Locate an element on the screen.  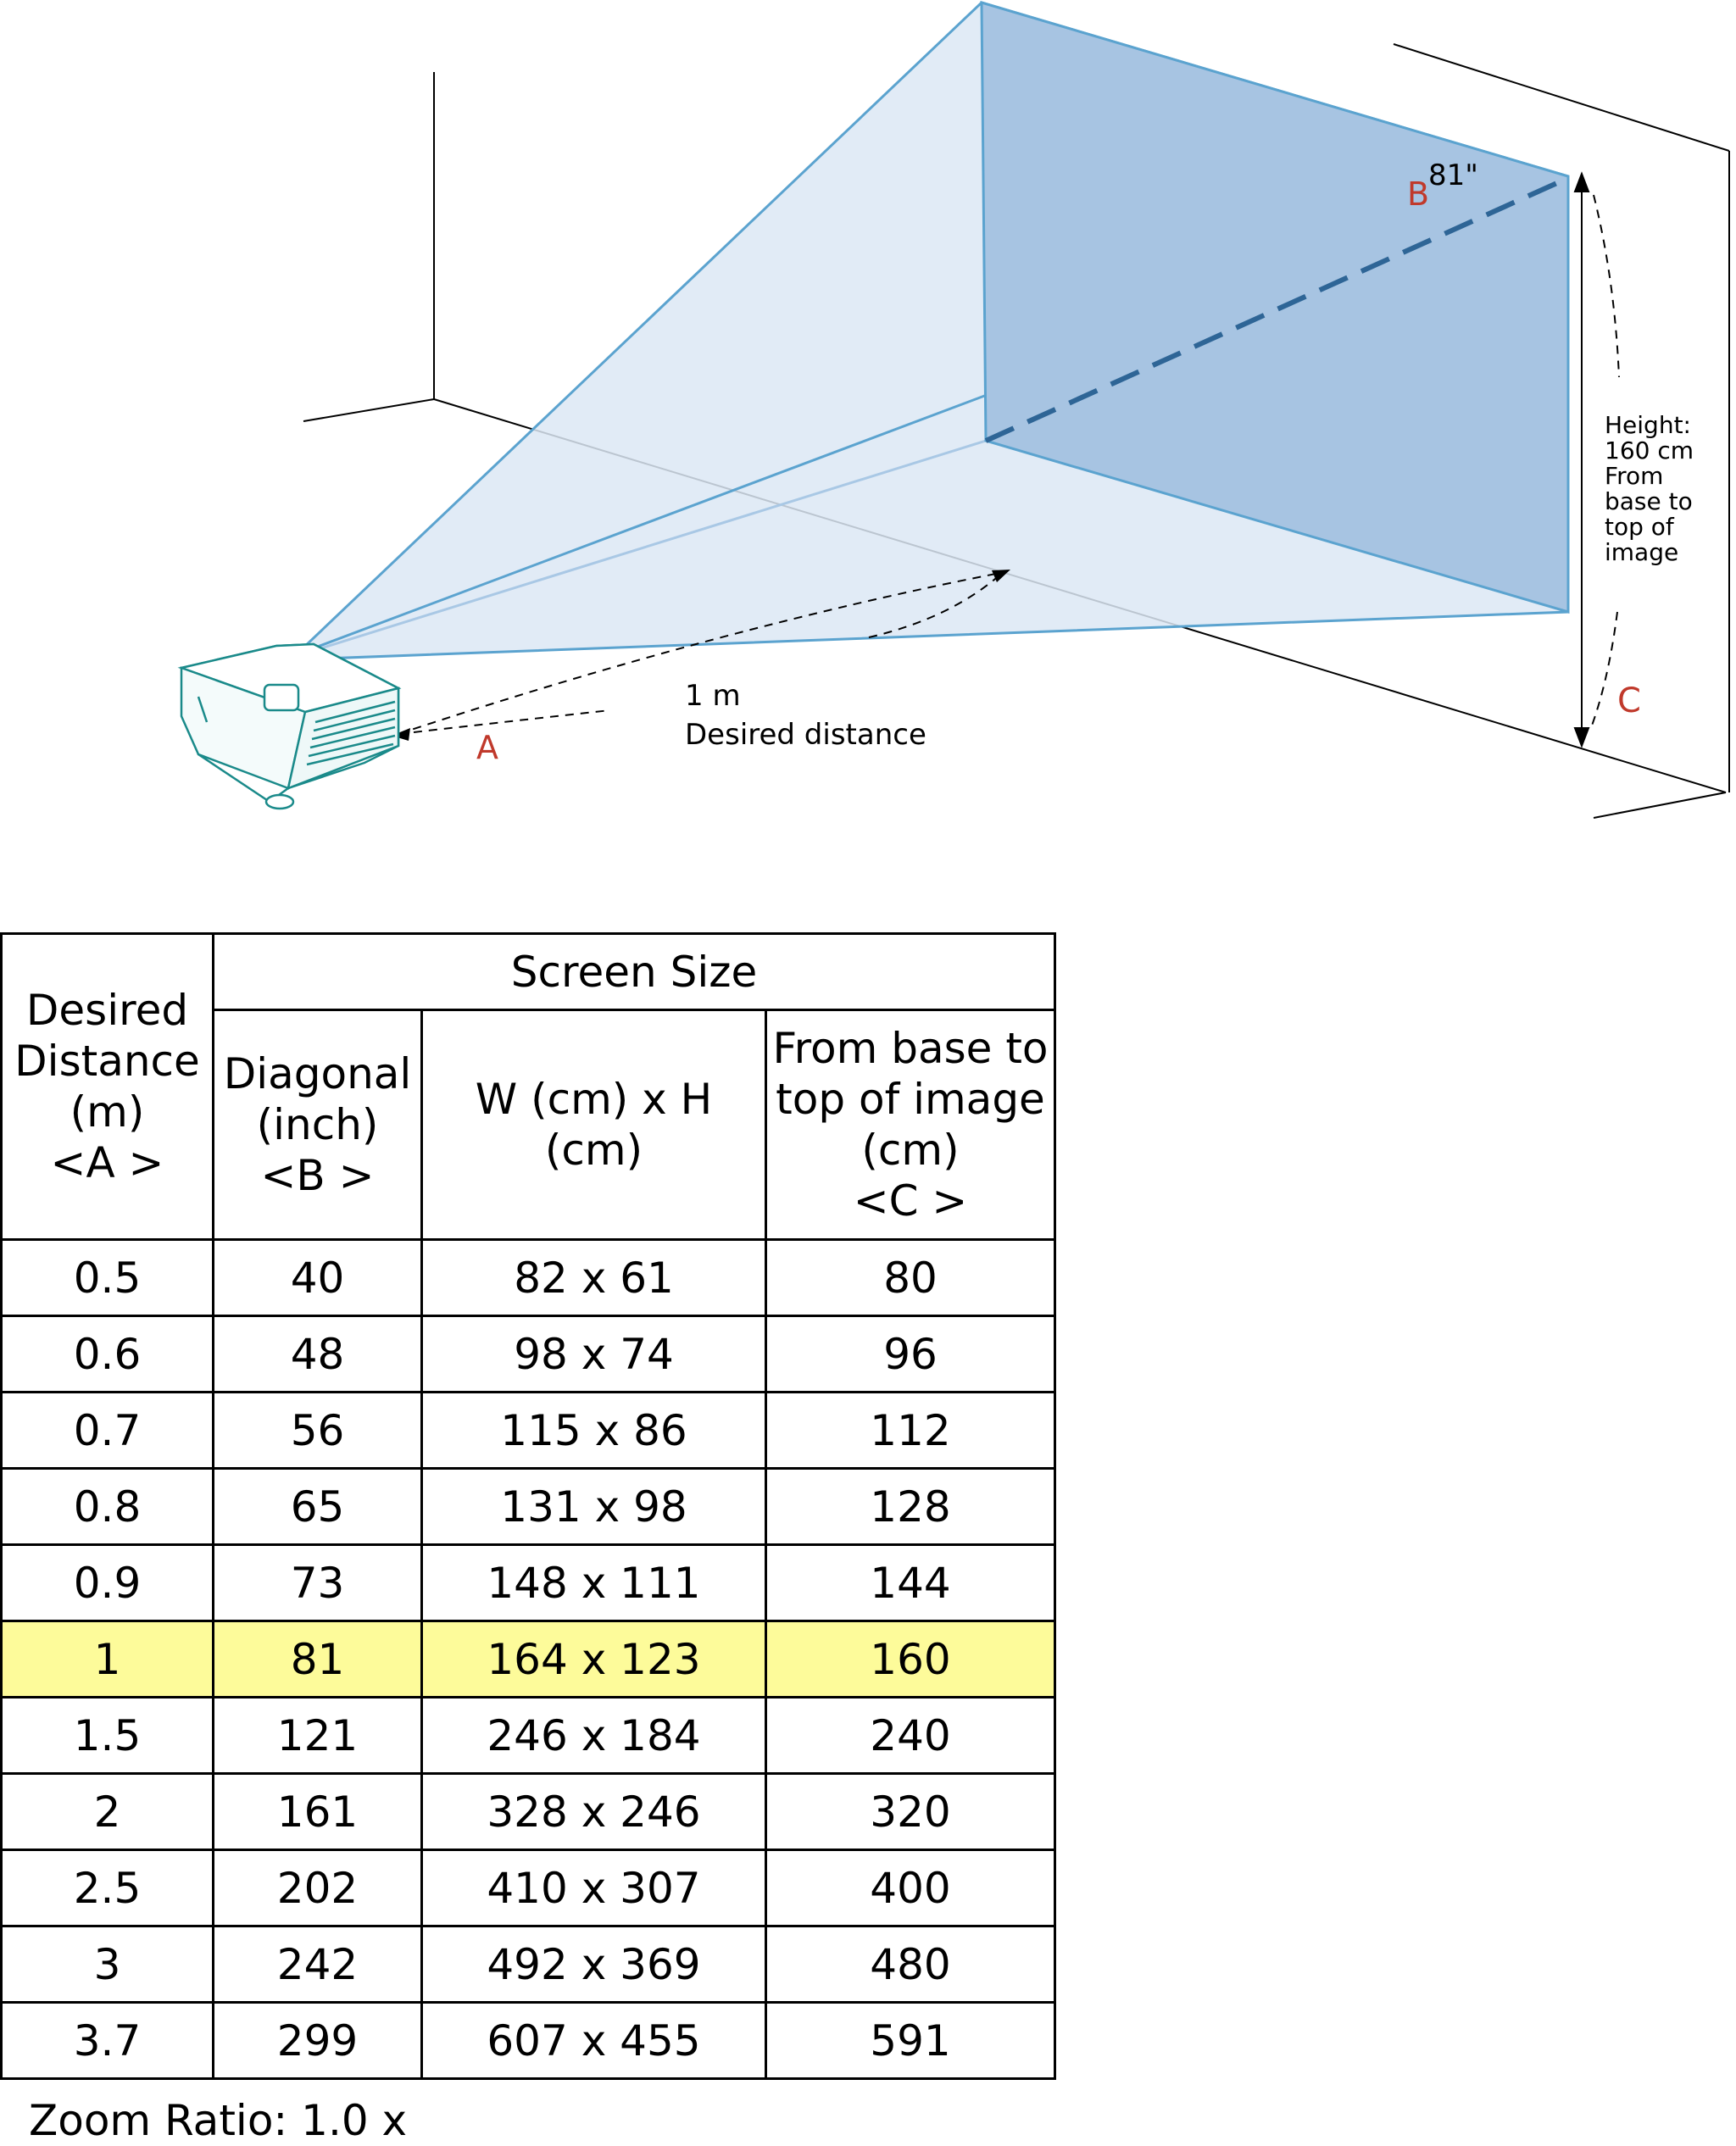
header-screen-size: Screen Size is located at coordinates (634, 971).